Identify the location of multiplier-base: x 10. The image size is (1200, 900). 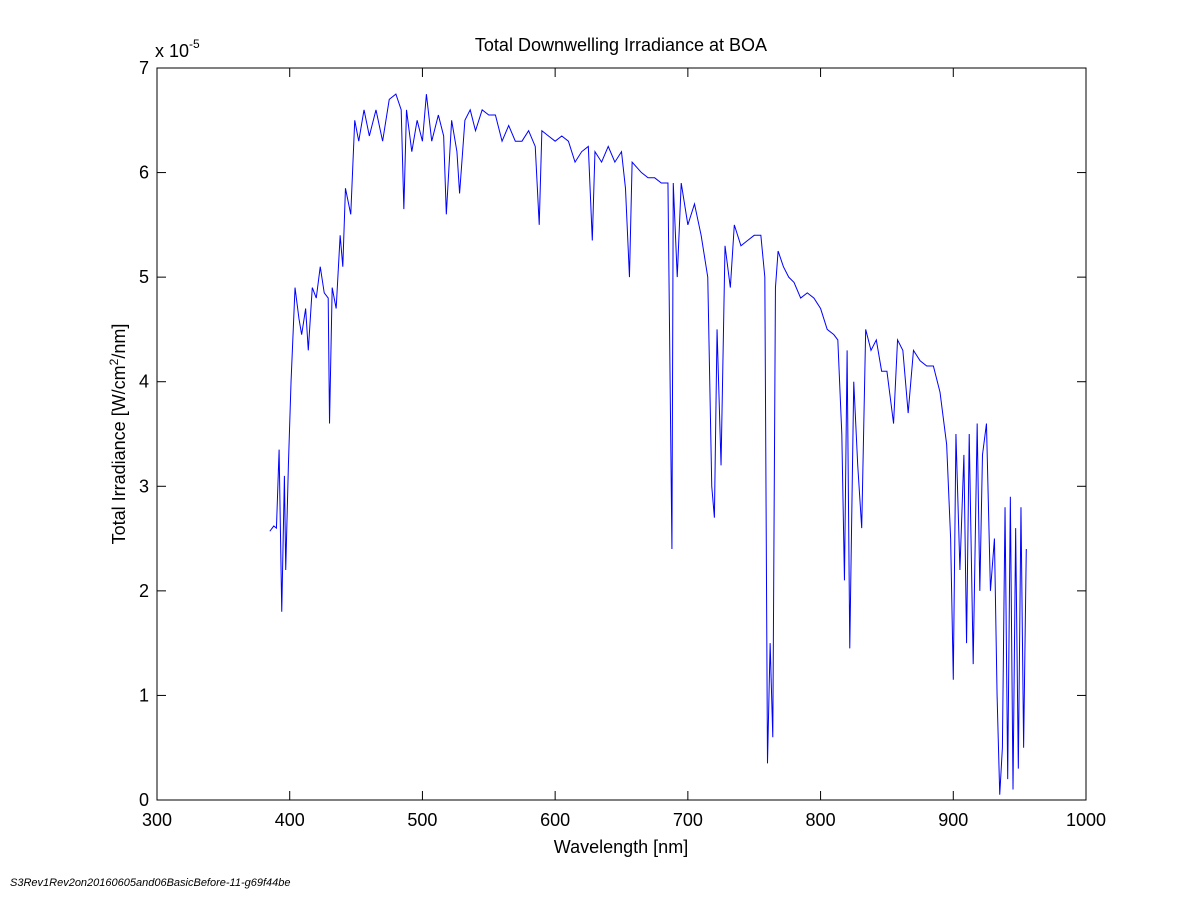
(172, 51).